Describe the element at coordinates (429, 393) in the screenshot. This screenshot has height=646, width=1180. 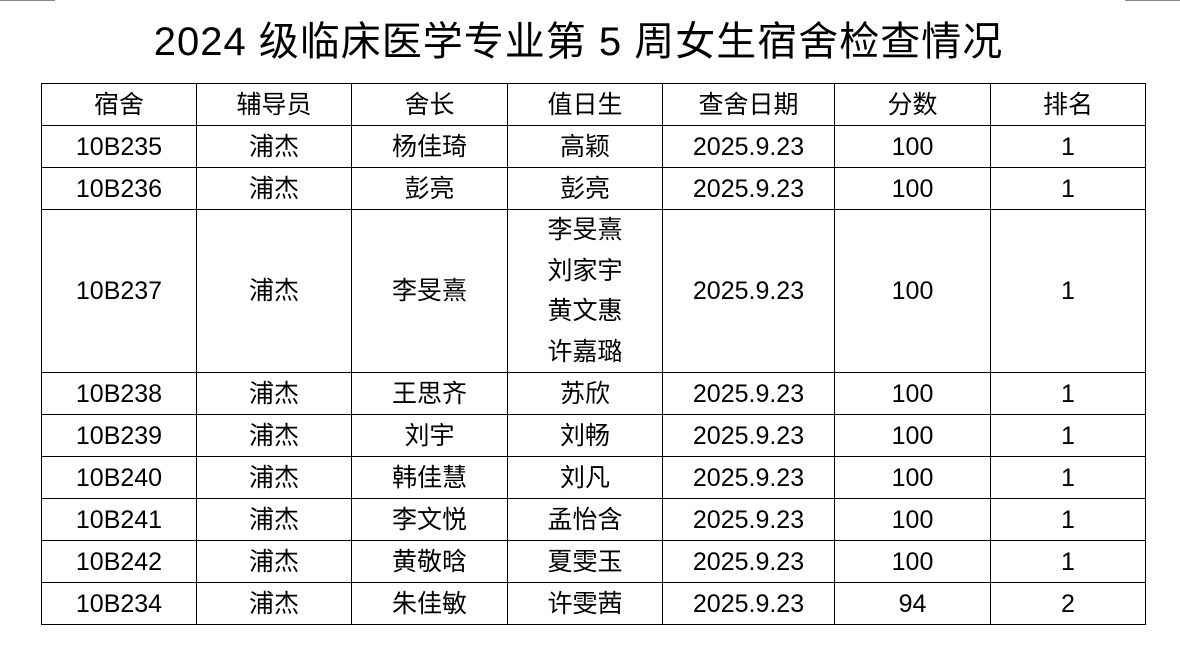
I see `cell-leader: 王思齐` at that location.